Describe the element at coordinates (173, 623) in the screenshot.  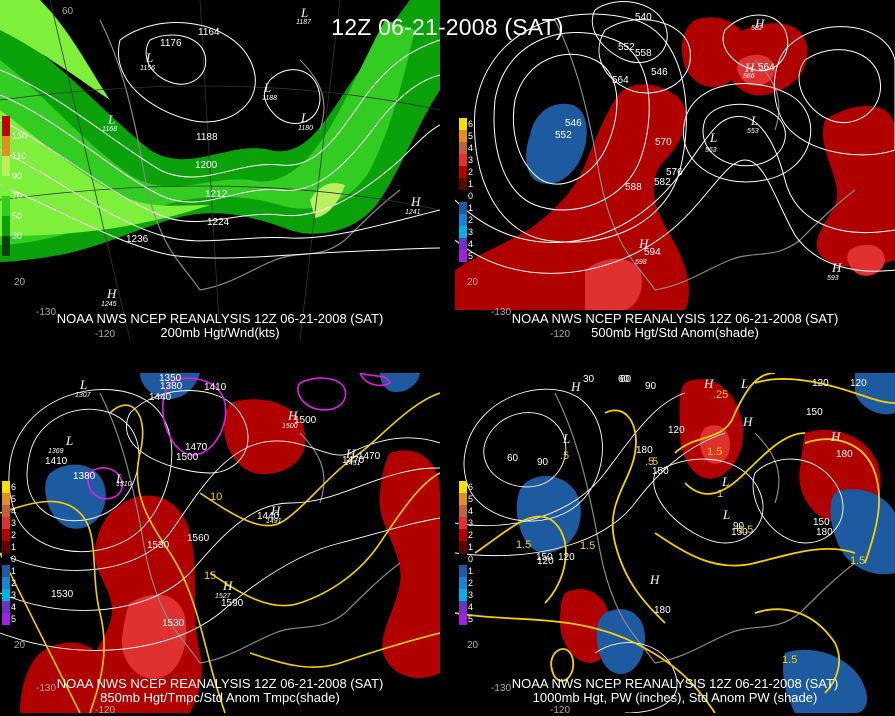
I see `contour-label: 1530` at that location.